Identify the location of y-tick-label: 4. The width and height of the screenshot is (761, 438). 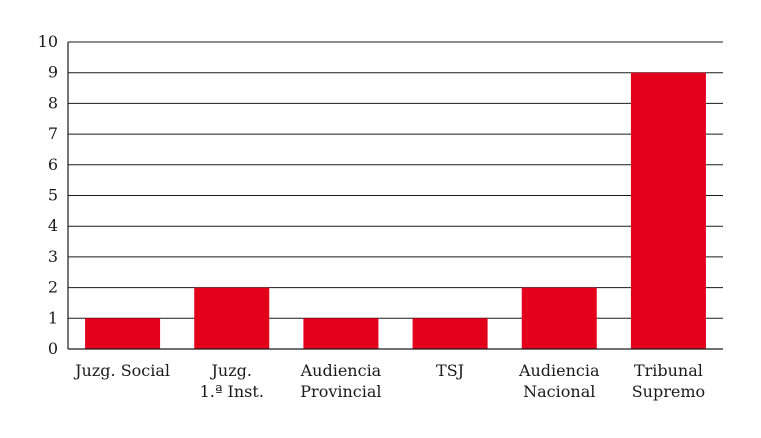
(53, 225).